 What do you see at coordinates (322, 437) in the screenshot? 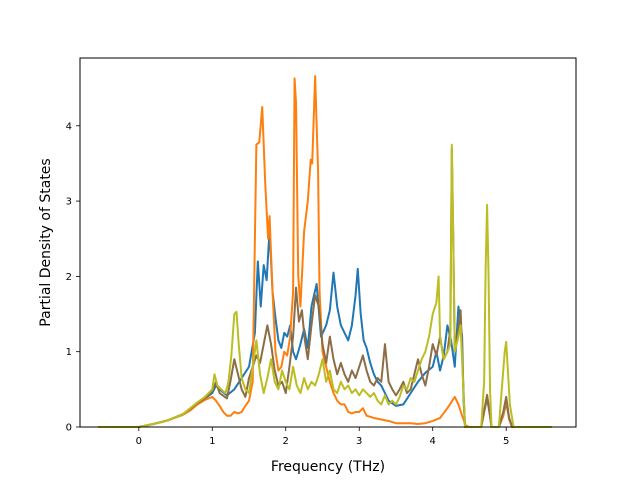
I see `x-axis-ticks: 0 1 2 3 4 5` at bounding box center [322, 437].